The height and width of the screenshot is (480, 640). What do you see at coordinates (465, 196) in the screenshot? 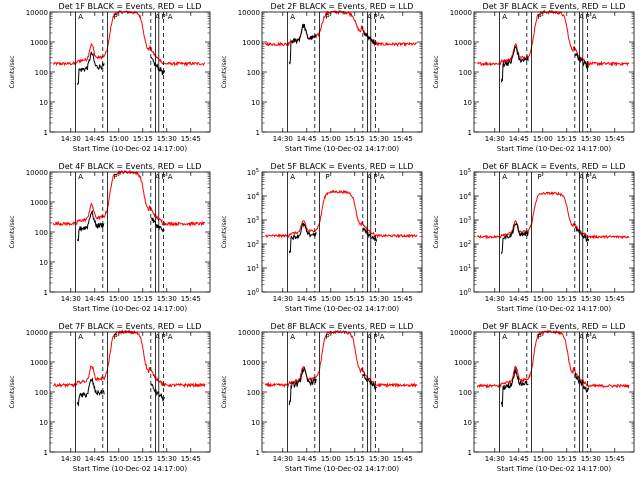
I see `y-tick-label: 10⁴` at bounding box center [465, 196].